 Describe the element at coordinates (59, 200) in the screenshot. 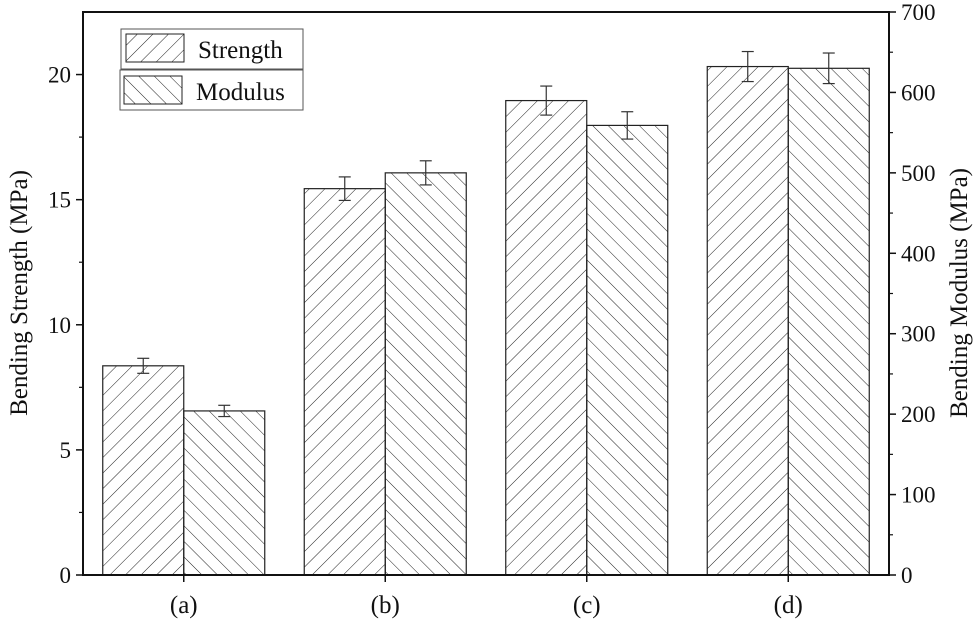

I see `y-tick-label: 15` at that location.